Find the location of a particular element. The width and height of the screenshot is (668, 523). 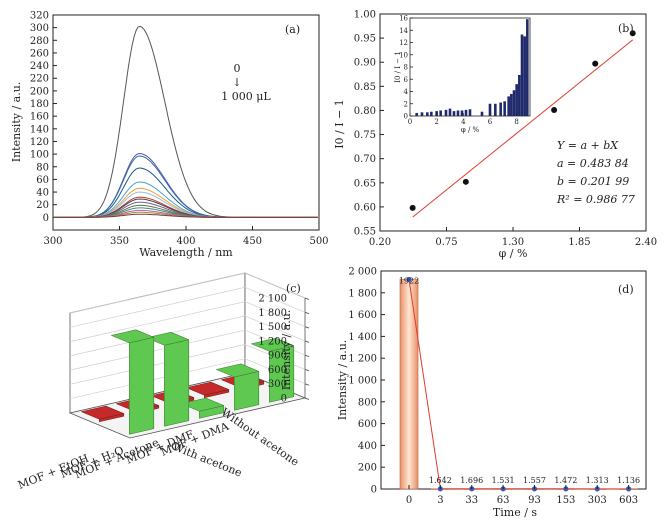

c-z-tick-label: 300 is located at coordinates (277, 384).